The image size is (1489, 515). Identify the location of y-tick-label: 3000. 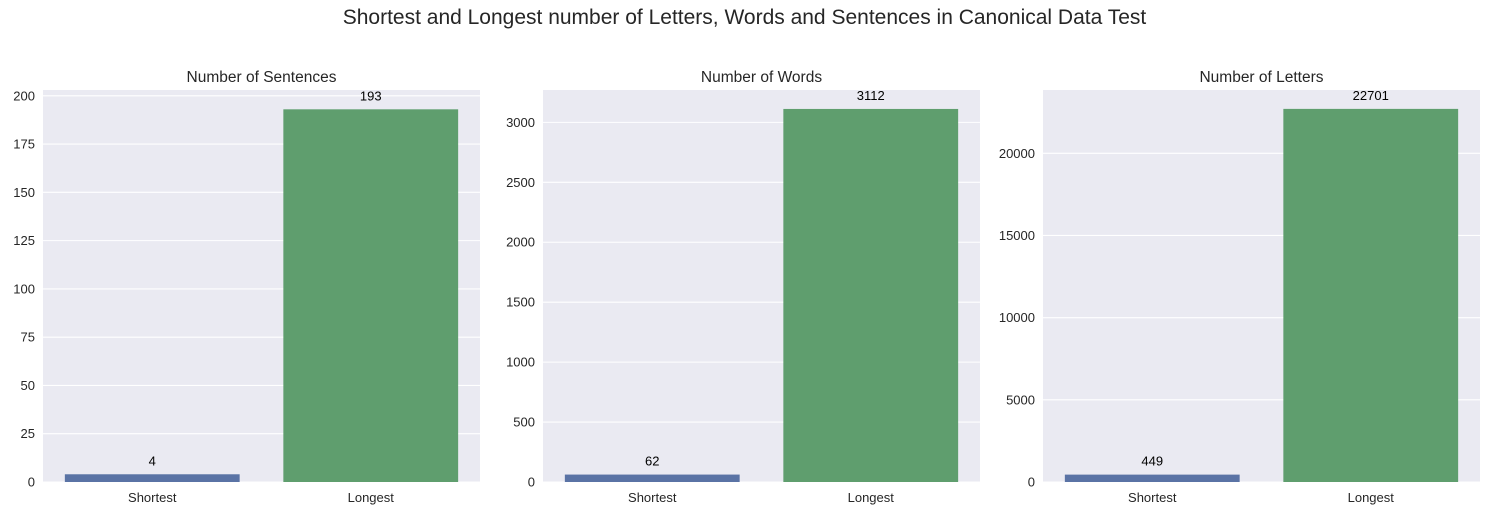
(520, 122).